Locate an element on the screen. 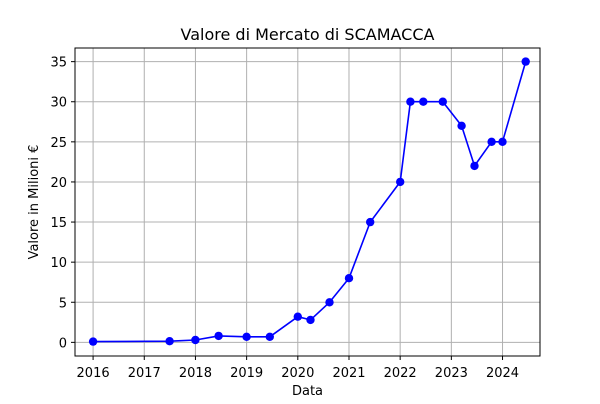 This screenshot has height=404, width=600. x-tick-label: 2016 is located at coordinates (93, 373).